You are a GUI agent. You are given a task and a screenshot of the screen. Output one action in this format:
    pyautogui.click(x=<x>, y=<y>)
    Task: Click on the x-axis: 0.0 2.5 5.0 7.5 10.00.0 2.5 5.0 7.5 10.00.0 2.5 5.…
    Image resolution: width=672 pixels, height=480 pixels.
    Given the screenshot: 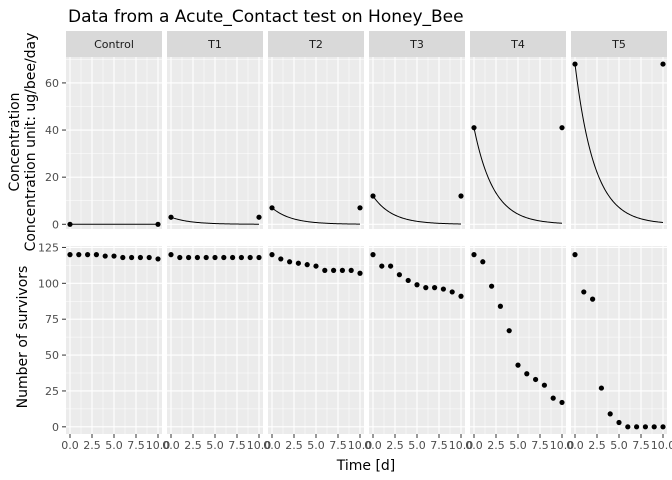 What is the action you would take?
    pyautogui.click(x=366, y=443)
    